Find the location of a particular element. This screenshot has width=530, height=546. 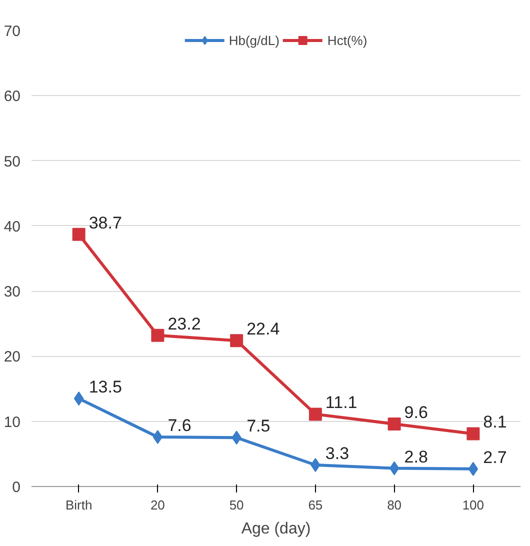

x-tick-label: 50 is located at coordinates (236, 505).